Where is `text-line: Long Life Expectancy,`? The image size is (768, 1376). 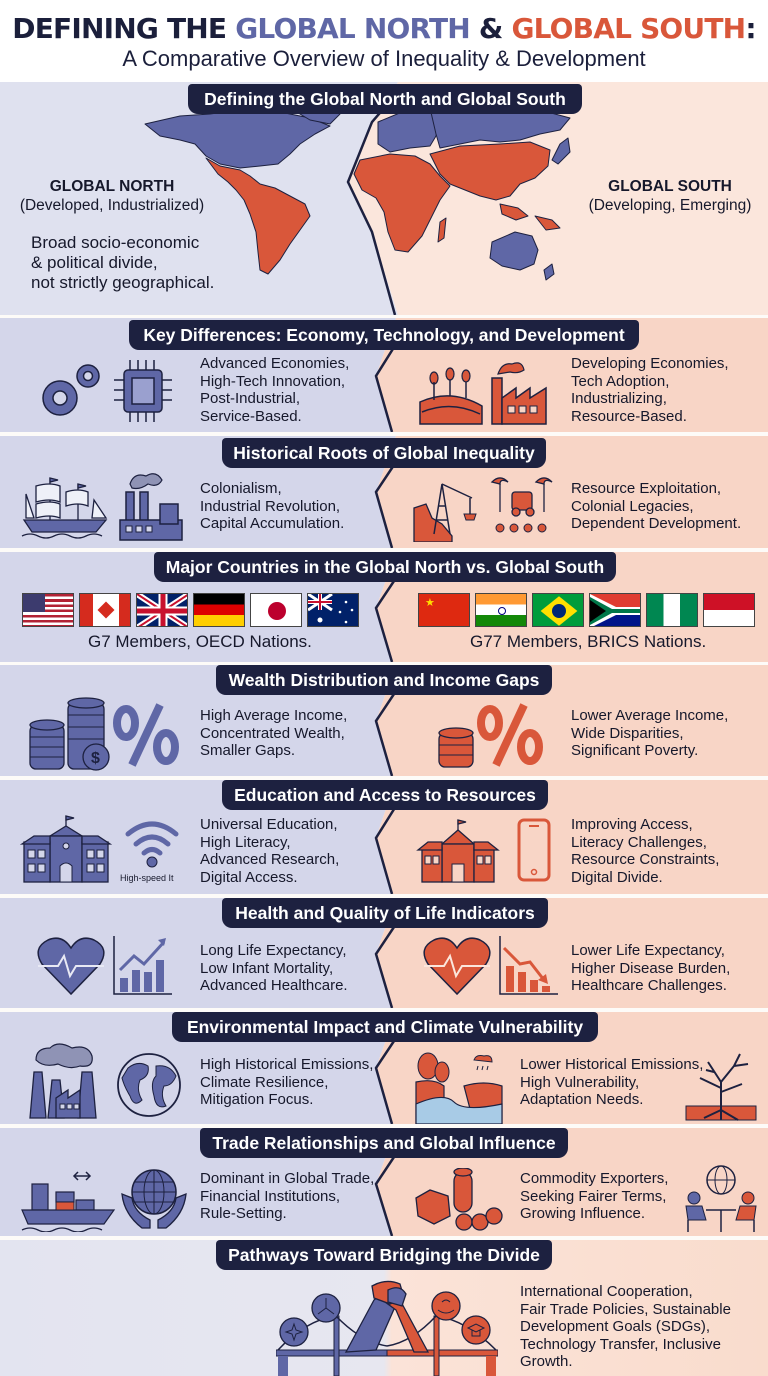
text-line: Long Life Expectancy, is located at coordinates (273, 950).